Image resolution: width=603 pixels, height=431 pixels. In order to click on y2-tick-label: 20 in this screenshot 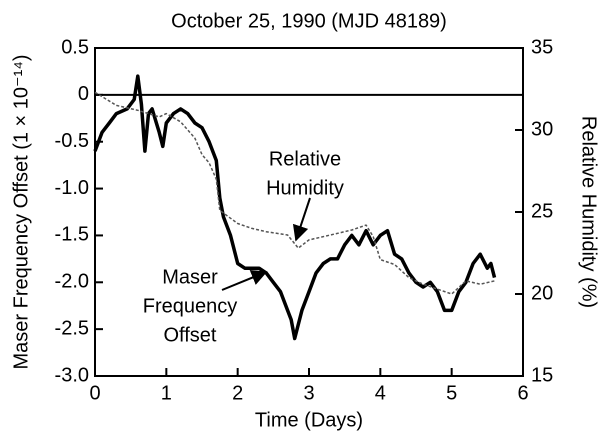, I will do `click(542, 293)`.